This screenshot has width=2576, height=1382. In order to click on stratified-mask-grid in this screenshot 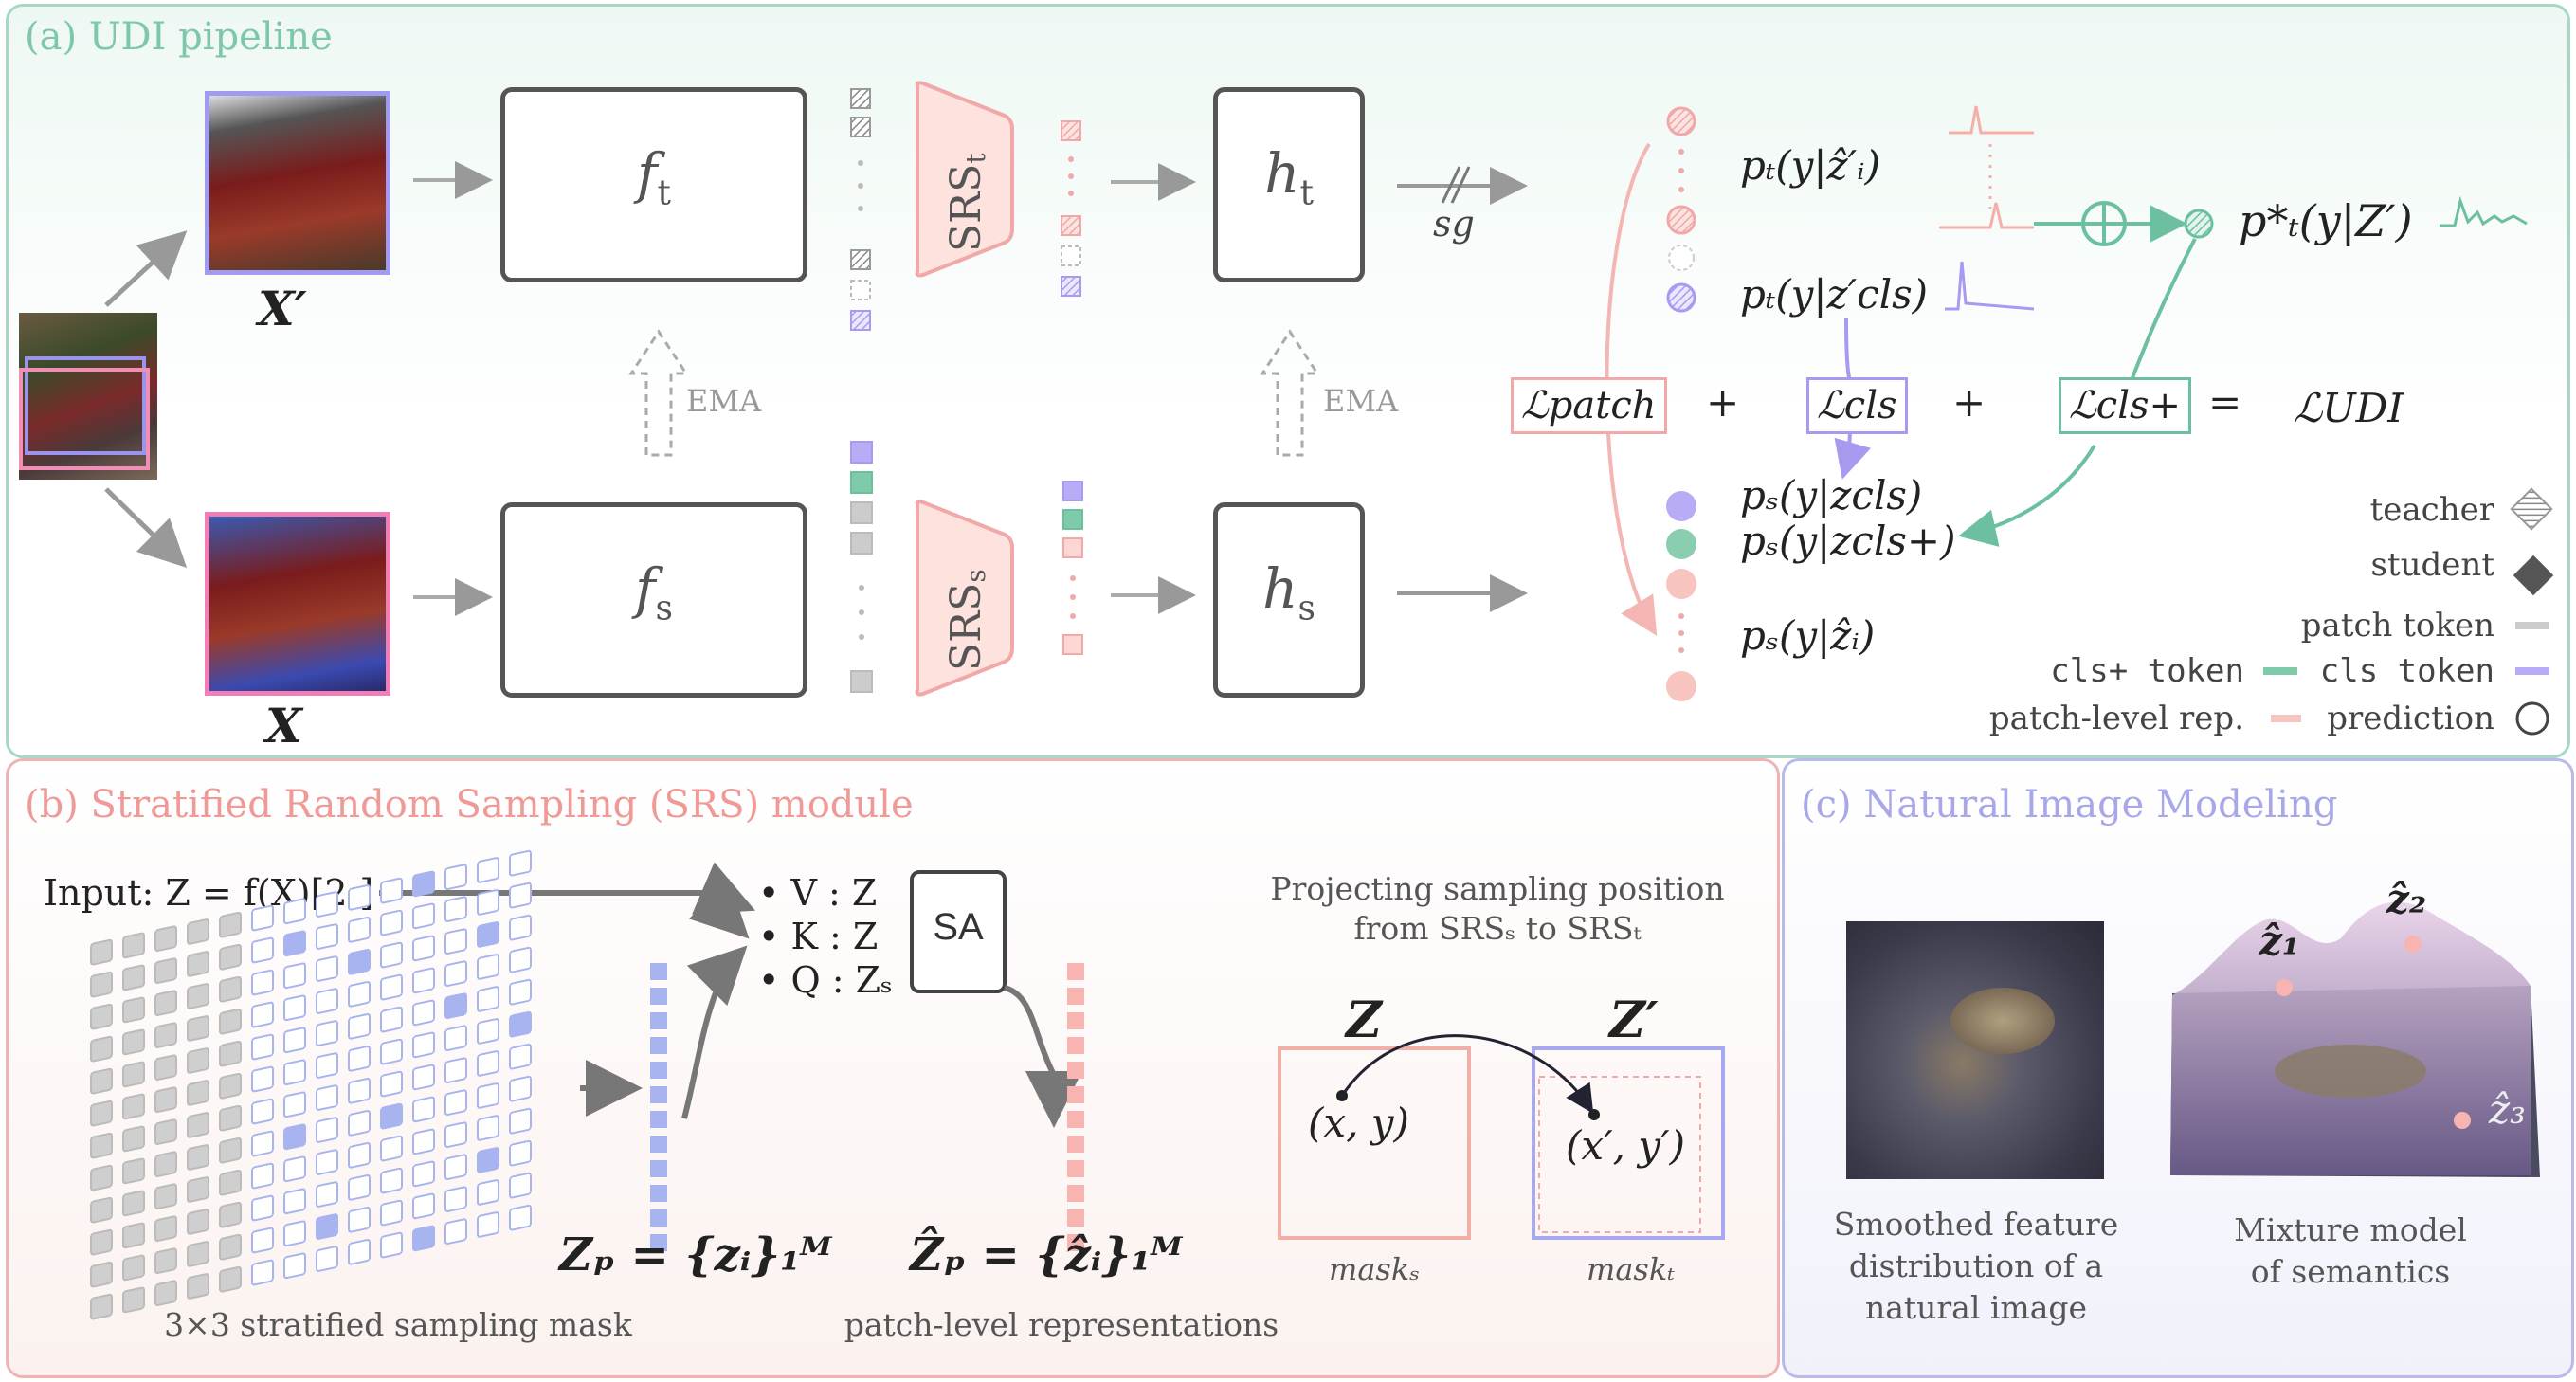, I will do `click(311, 1084)`.